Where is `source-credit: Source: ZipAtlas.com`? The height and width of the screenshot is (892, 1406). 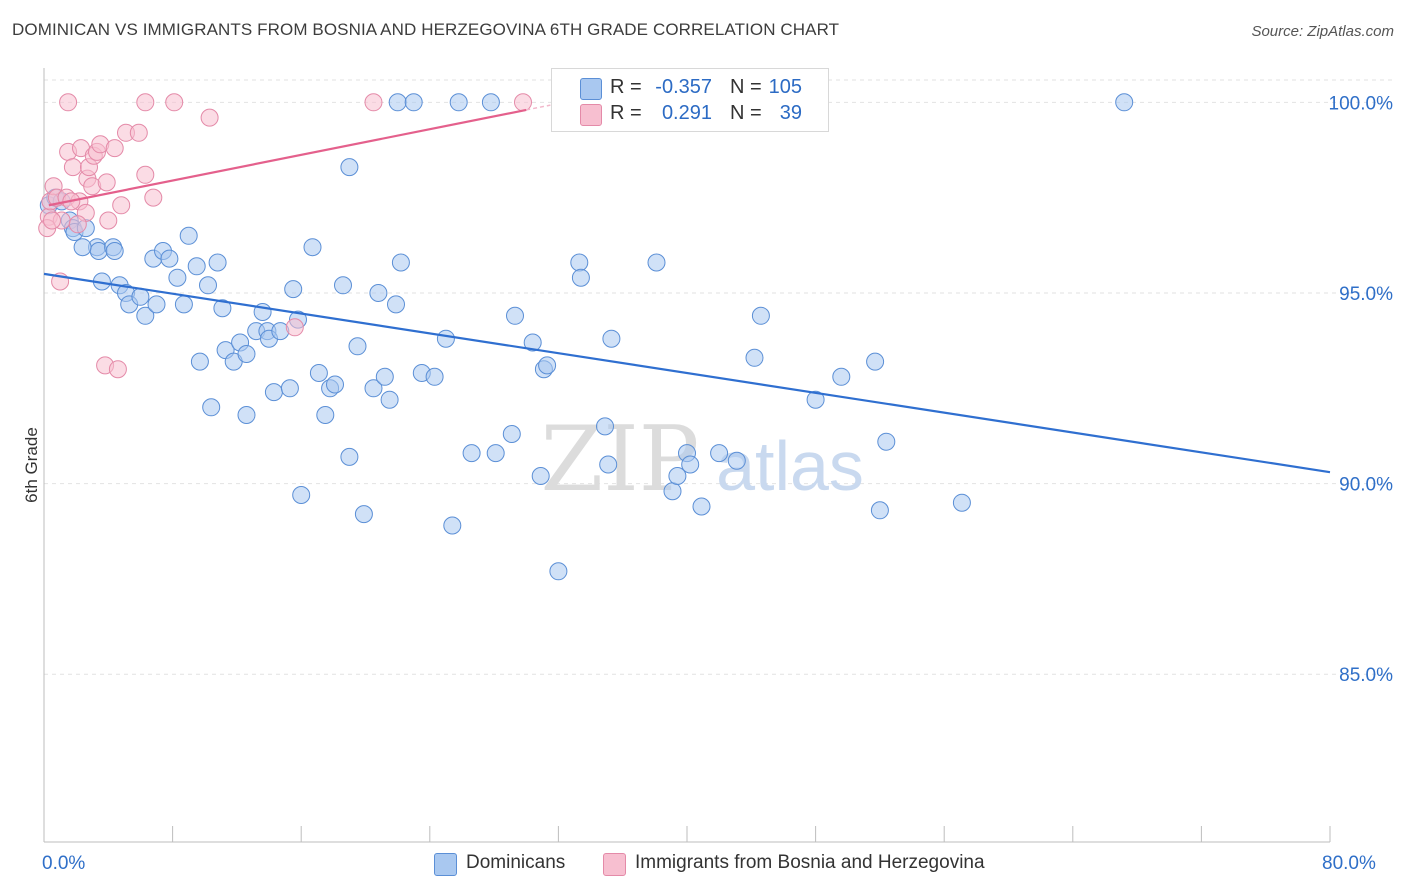
source-credit: Source: ZipAtlas.com is located at coordinates (1322, 31).